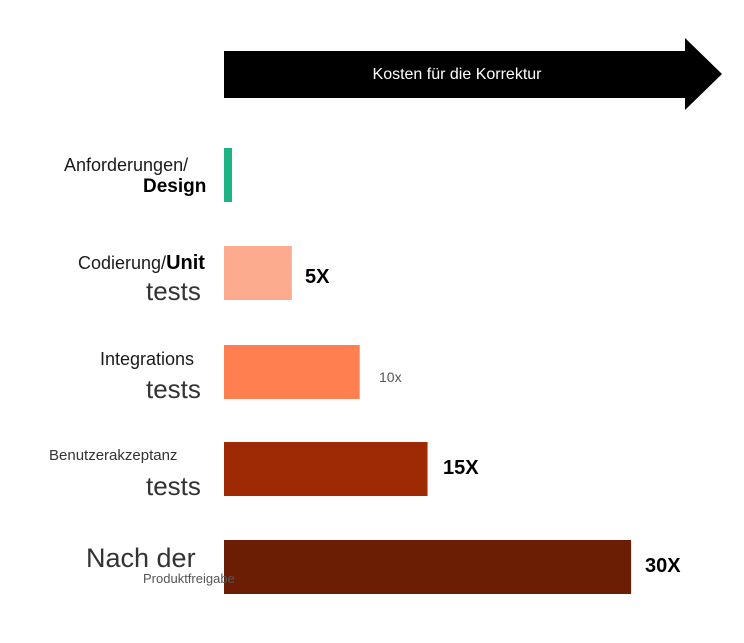  What do you see at coordinates (461, 468) in the screenshot?
I see `value-label-4: 15X` at bounding box center [461, 468].